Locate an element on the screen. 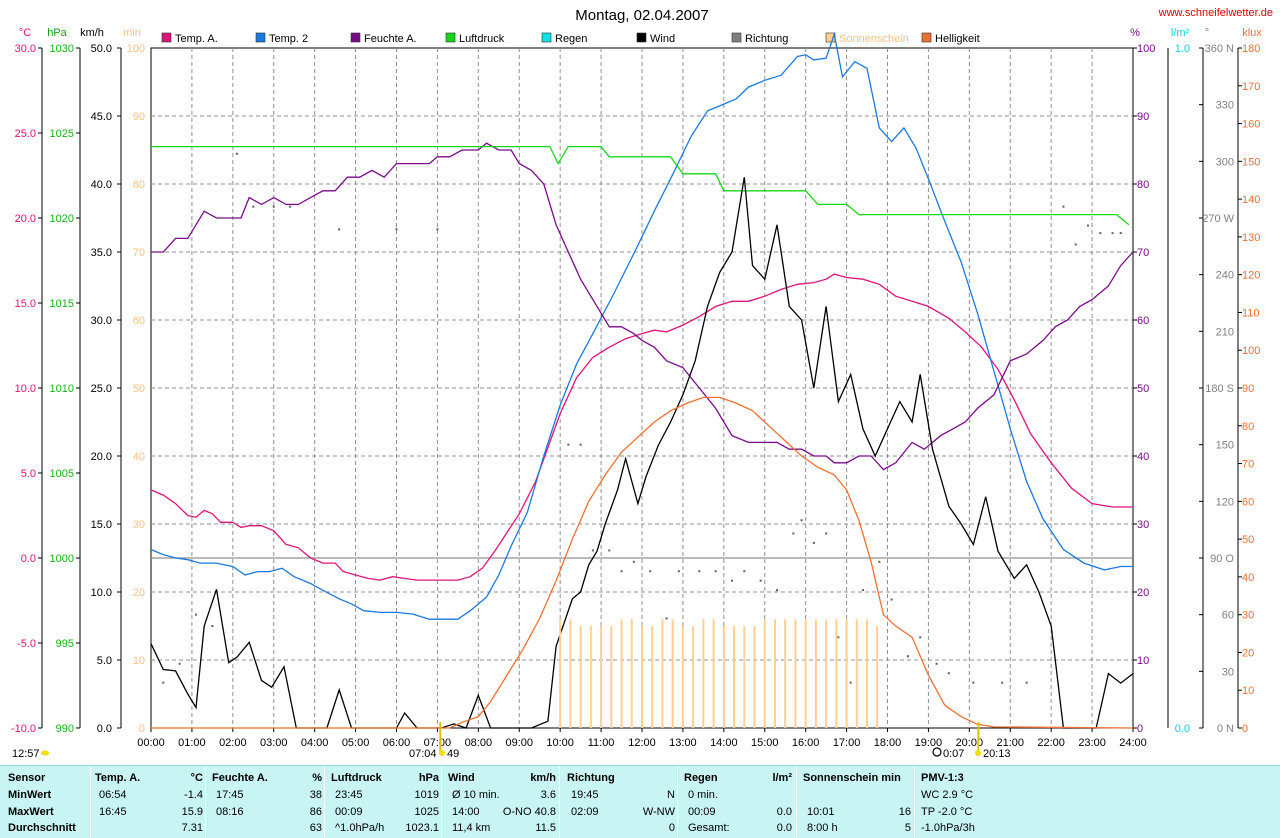 This screenshot has height=838, width=1280. table-header: Luftdruck is located at coordinates (356, 778).